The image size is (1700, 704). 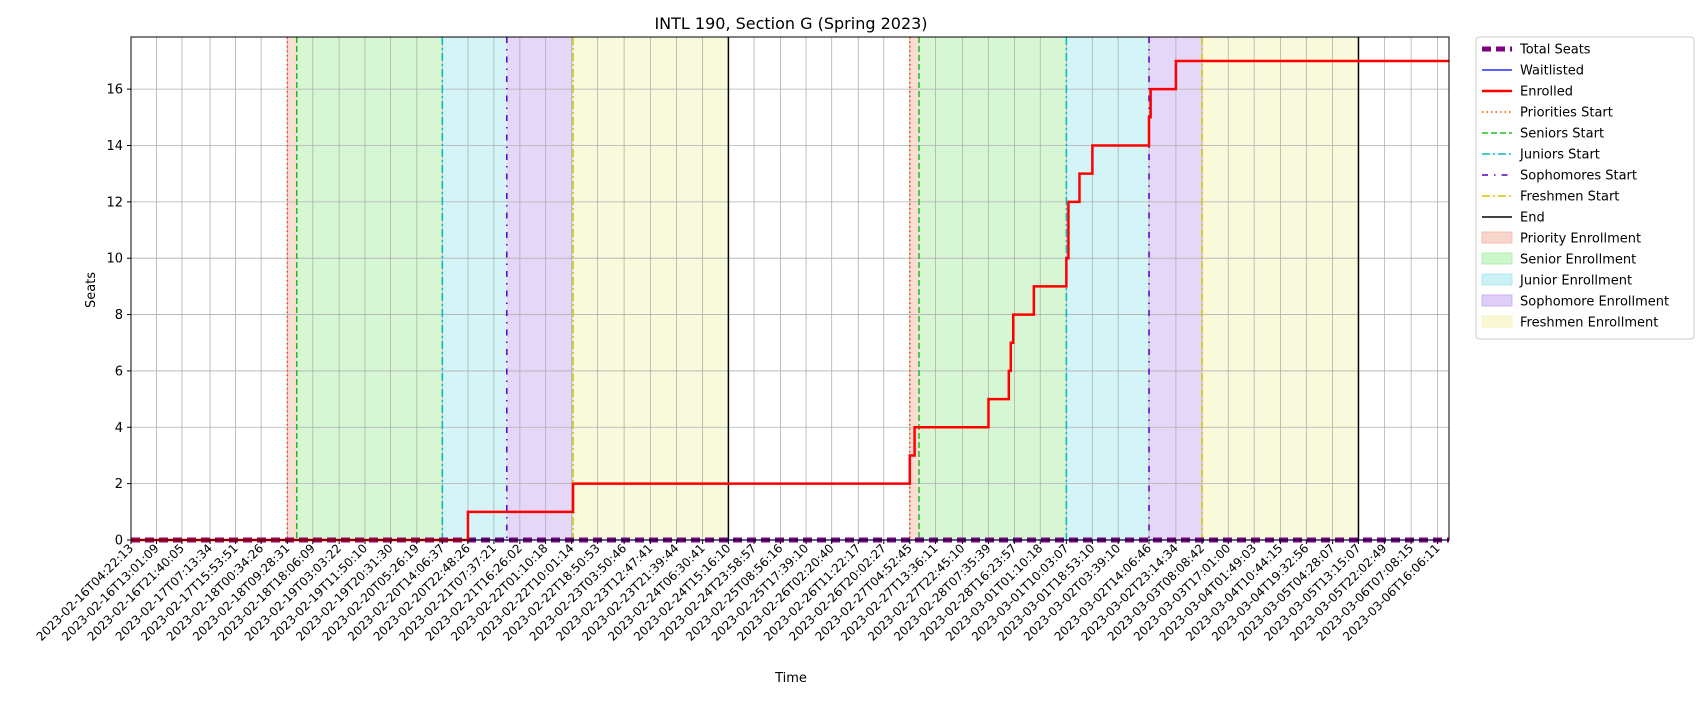 I want to click on legend-label: Senior Enrollment, so click(x=1578, y=260).